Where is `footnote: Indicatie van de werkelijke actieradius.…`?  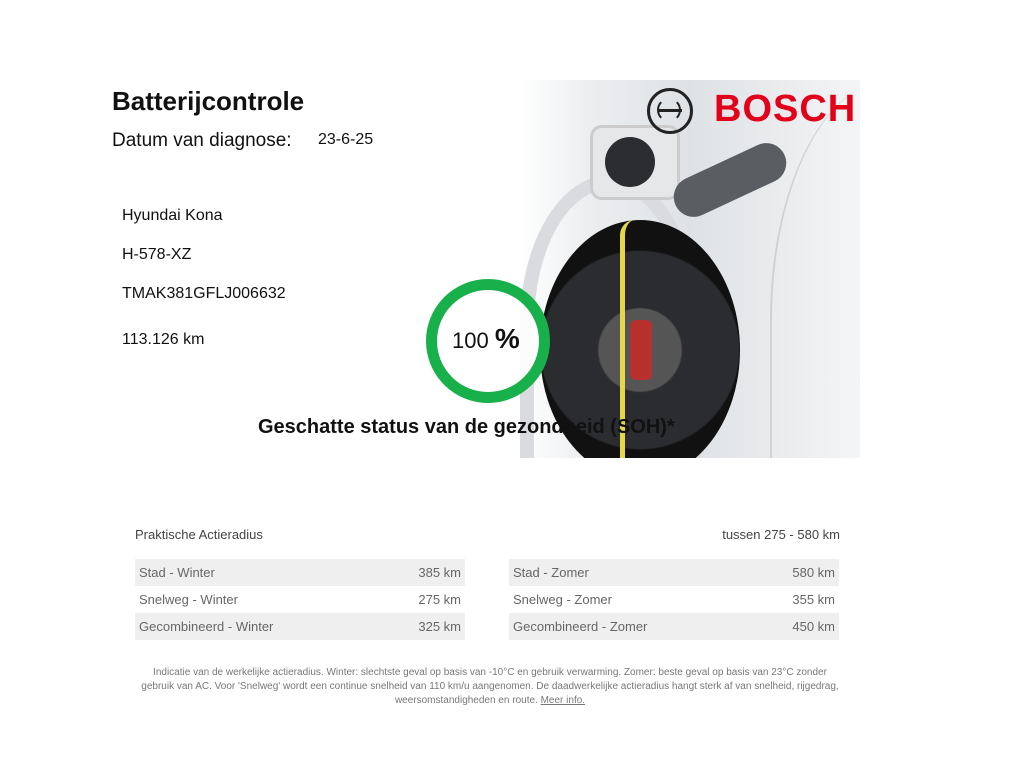 footnote: Indicatie van de werkelijke actieradius.… is located at coordinates (490, 686).